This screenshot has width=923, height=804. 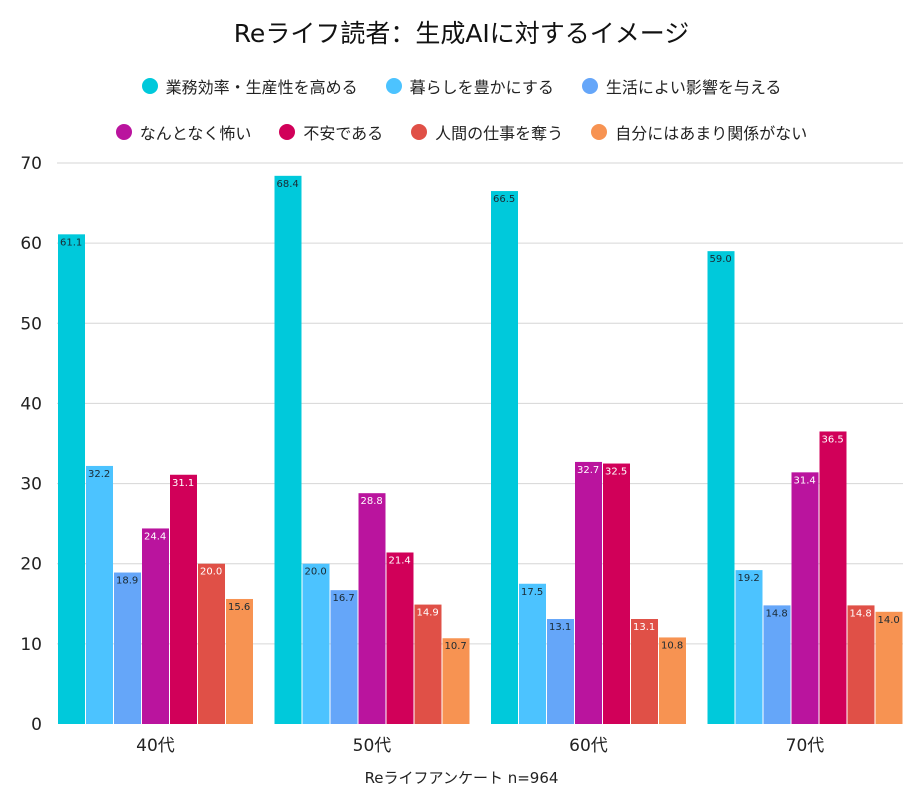 I want to click on x-axis-ticks: 40代 50代 60代 70代, so click(x=480, y=746).